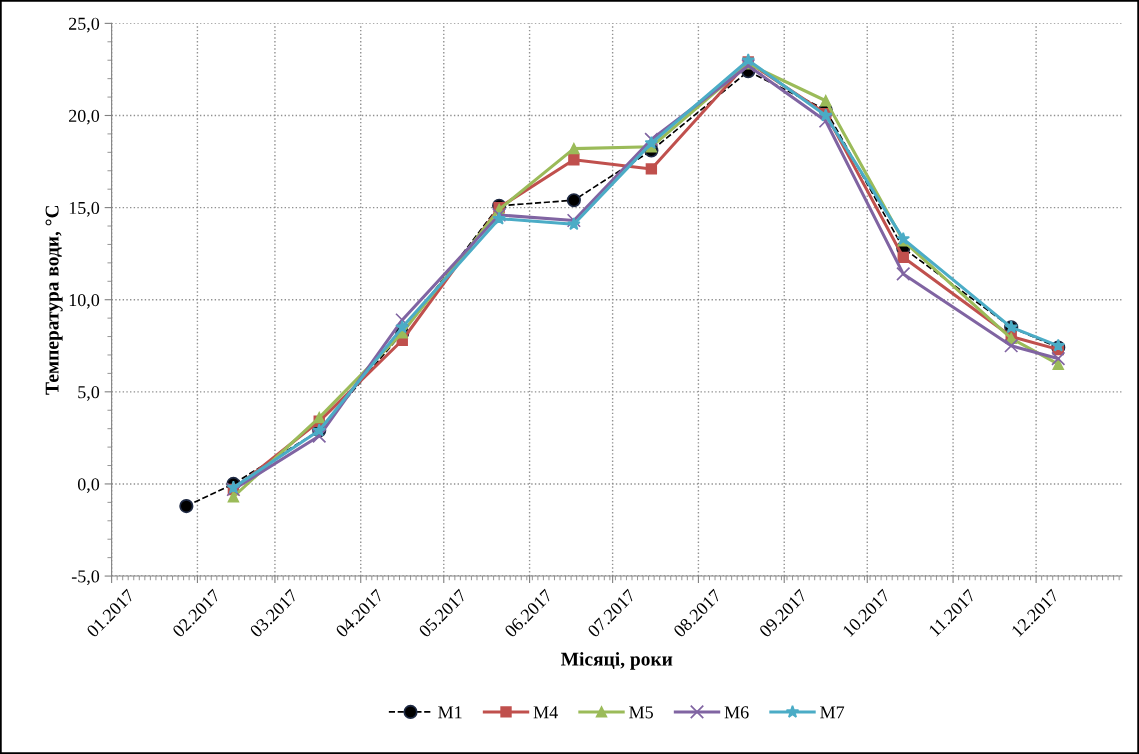 This screenshot has height=754, width=1139. Describe the element at coordinates (89, 393) in the screenshot. I see `y-tick-label: 5,0` at that location.